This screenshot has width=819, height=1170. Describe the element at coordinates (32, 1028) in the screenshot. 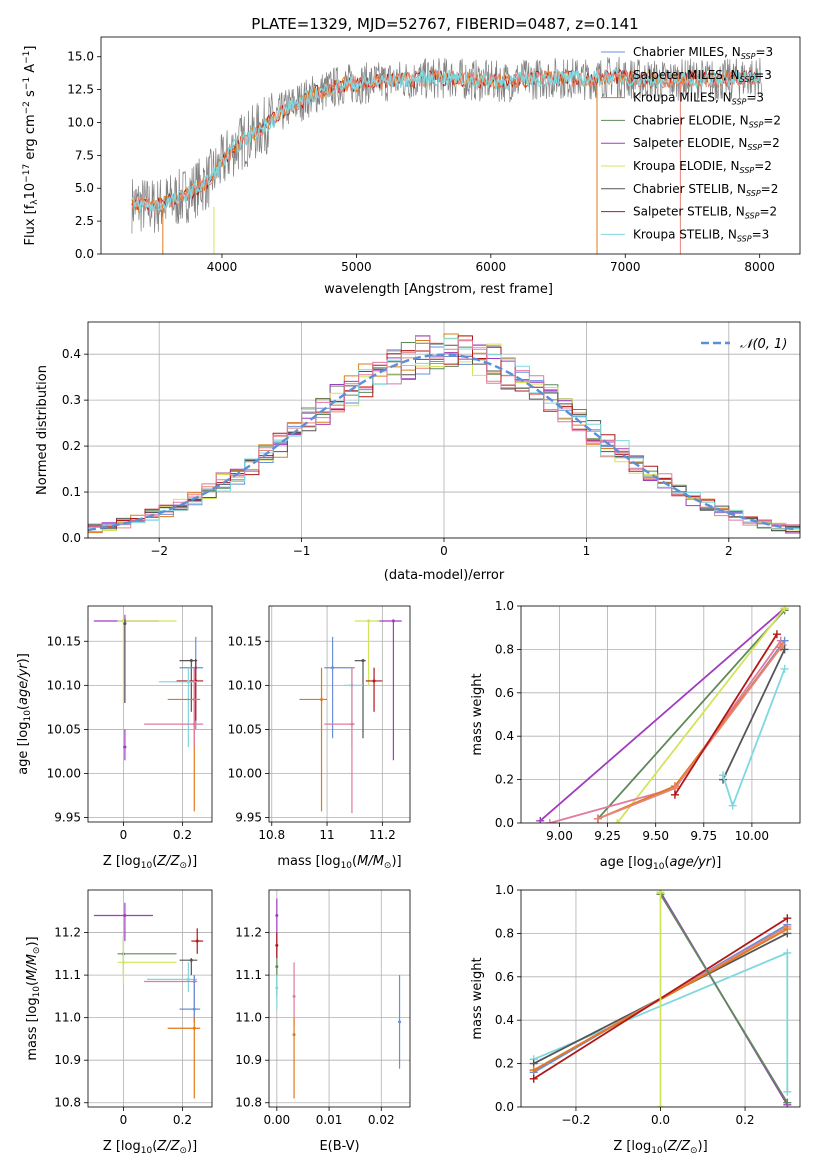

I see `axis-label-part: mass [log` at that location.